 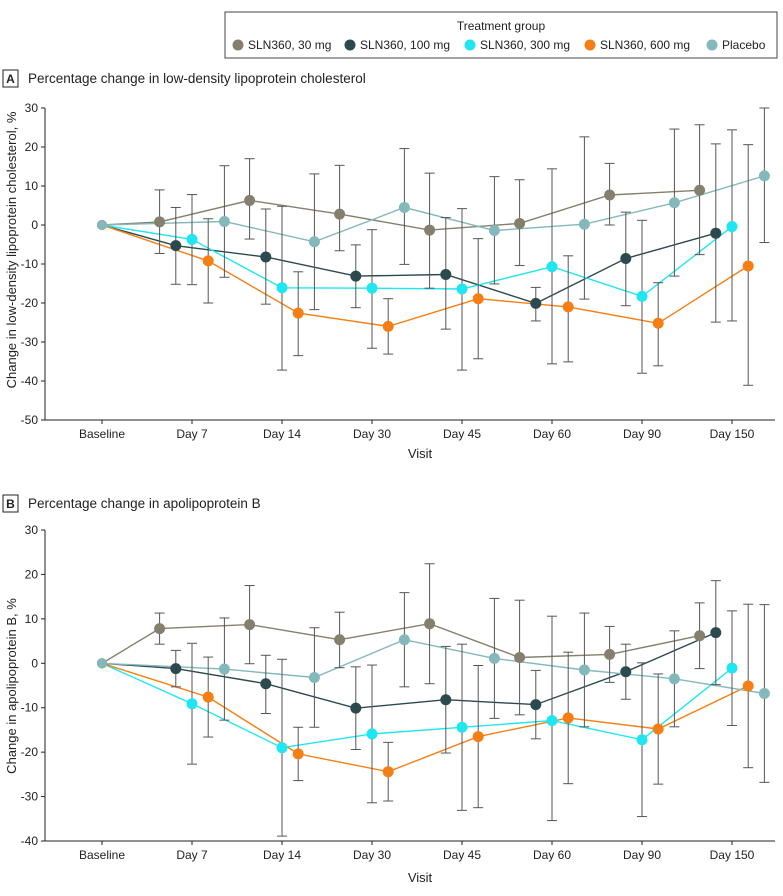 What do you see at coordinates (525, 45) in the screenshot?
I see `legend-label-sln360-300-mg: SLN360, 300 mg` at bounding box center [525, 45].